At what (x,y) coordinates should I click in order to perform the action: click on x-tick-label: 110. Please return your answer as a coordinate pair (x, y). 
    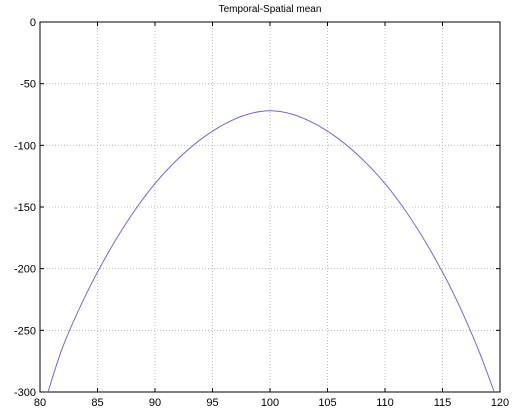
    Looking at the image, I should click on (385, 403).